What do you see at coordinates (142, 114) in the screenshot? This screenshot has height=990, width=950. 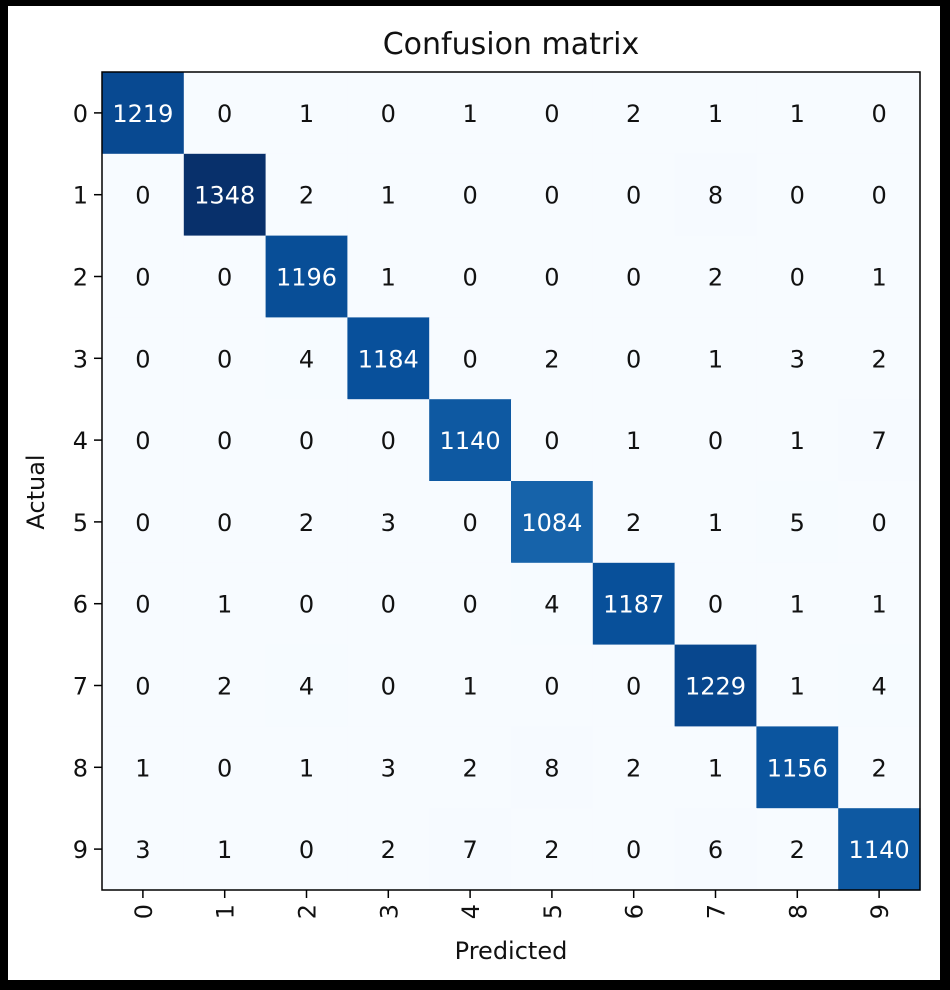 I see `cell-value-label: 1219` at bounding box center [142, 114].